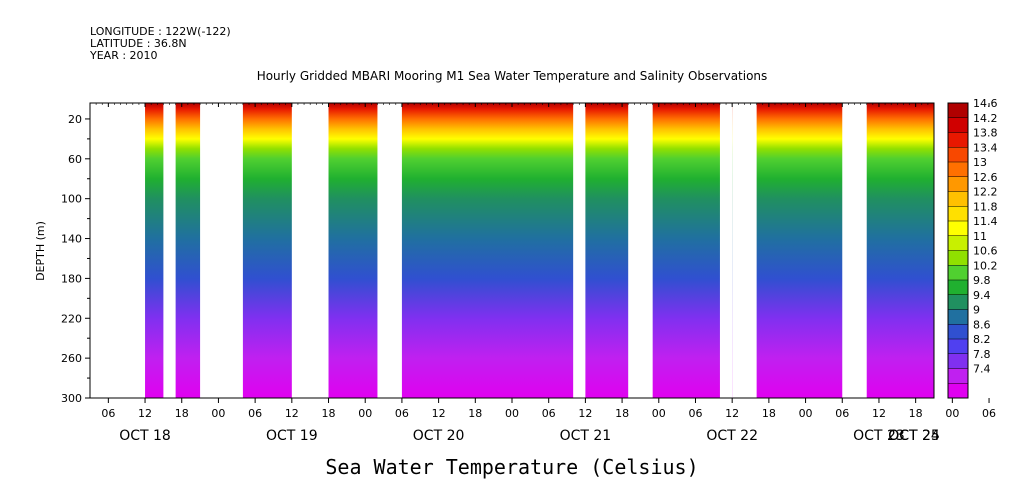  Describe the element at coordinates (989, 413) in the screenshot. I see `x-tick-label-24: 06` at that location.